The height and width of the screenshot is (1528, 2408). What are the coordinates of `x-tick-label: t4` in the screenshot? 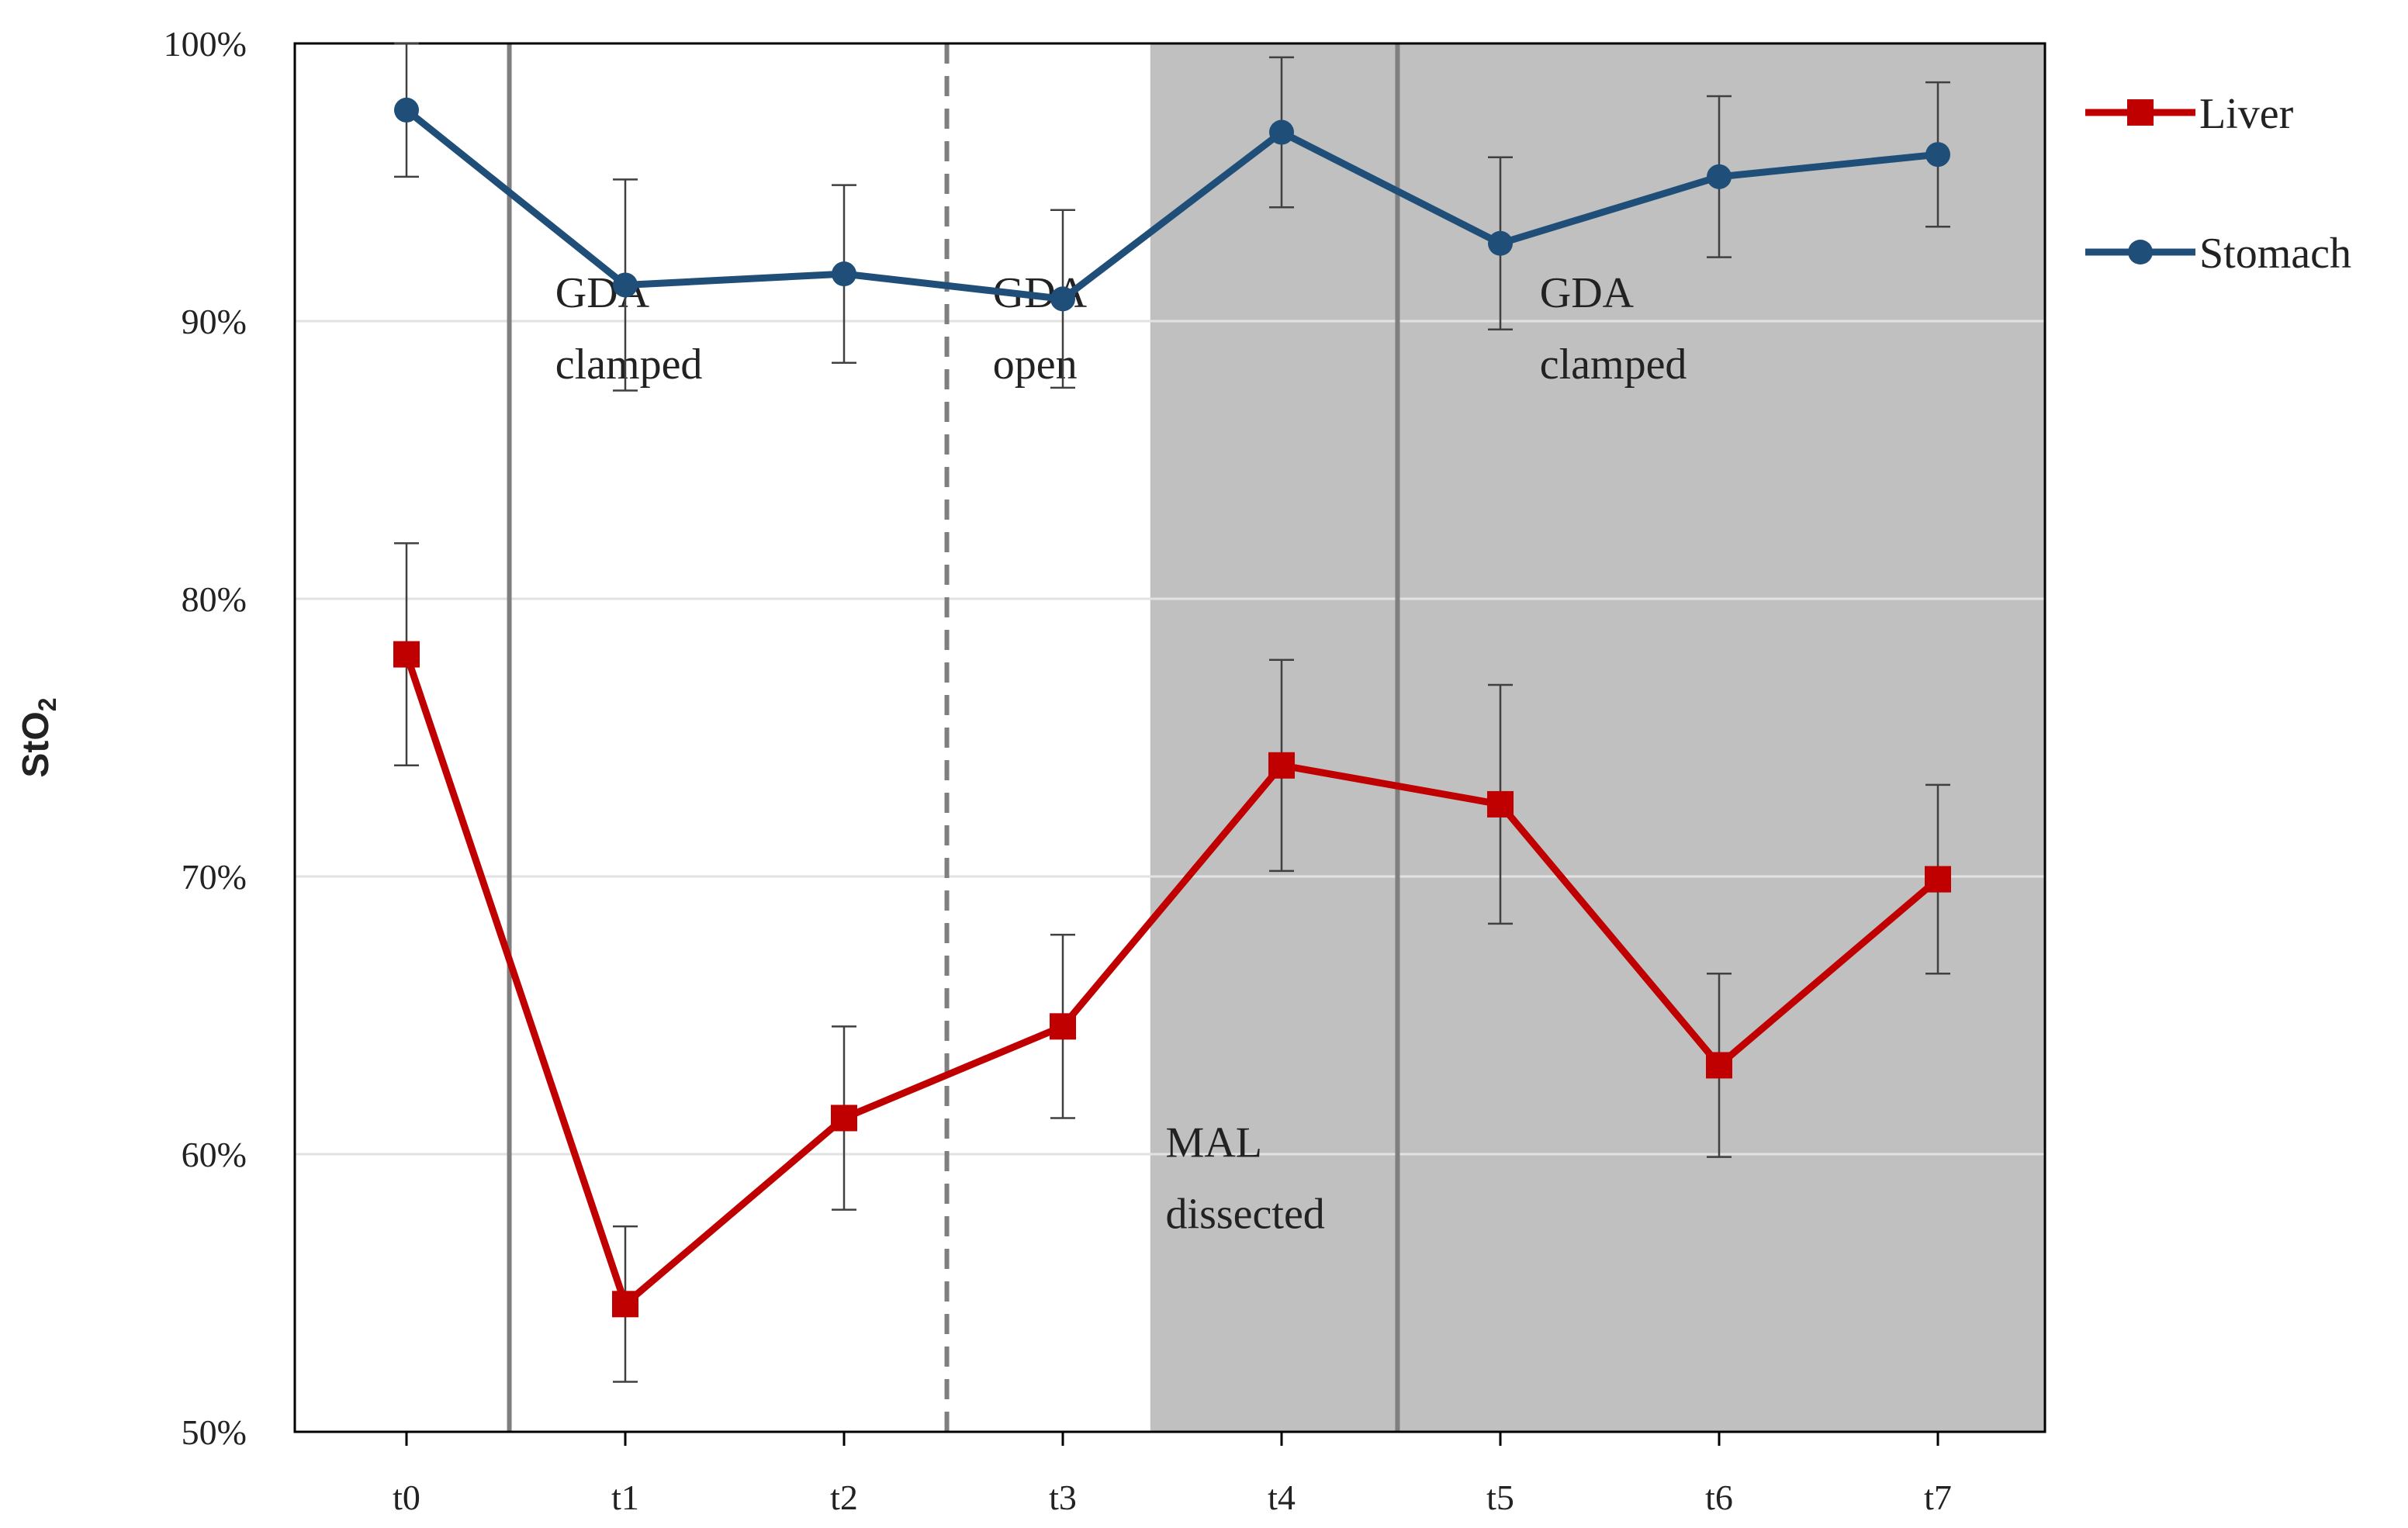 It's located at (1282, 1497).